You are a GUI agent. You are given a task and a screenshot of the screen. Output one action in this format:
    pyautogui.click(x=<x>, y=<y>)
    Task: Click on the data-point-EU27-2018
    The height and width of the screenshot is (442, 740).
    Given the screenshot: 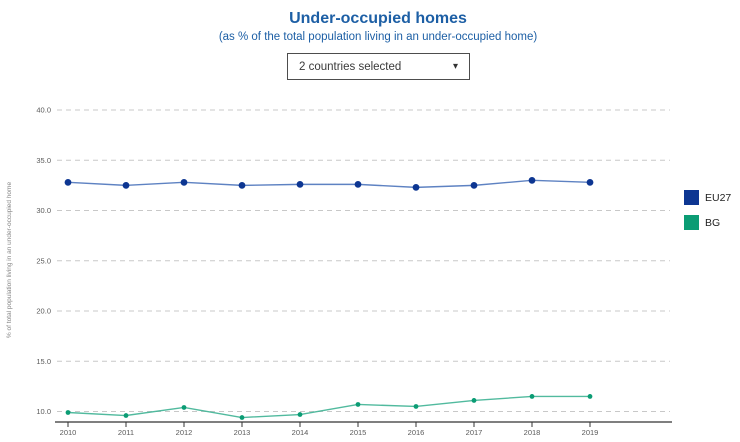 What is the action you would take?
    pyautogui.click(x=532, y=180)
    